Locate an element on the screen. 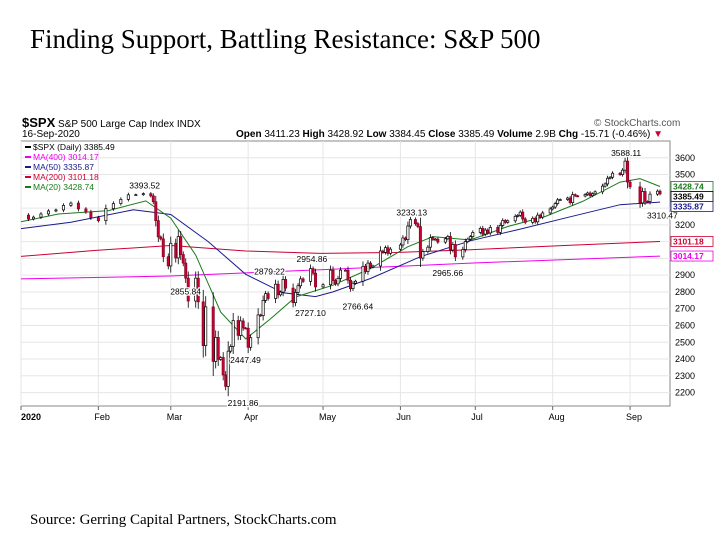 This screenshot has height=540, width=720. stockcharts-watermark: © StockCharts.com is located at coordinates (637, 123).